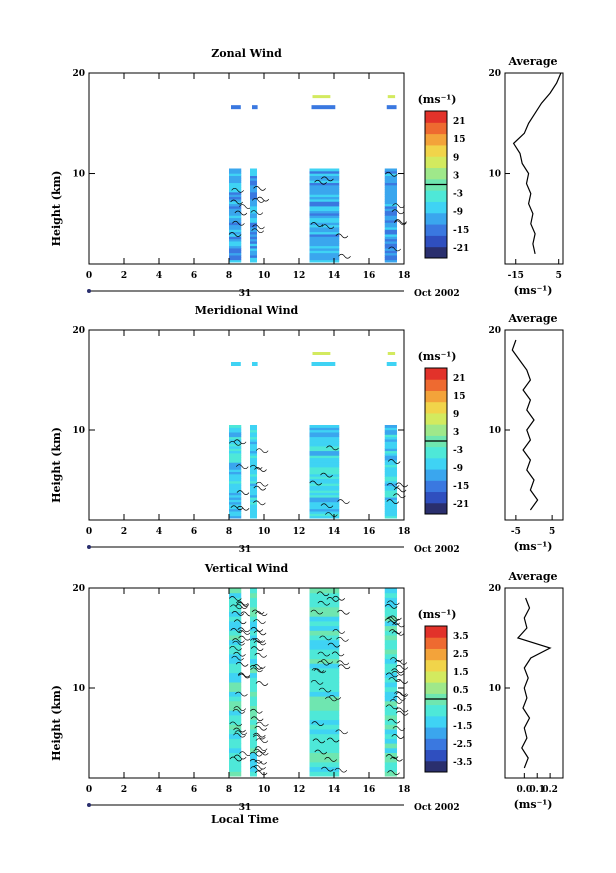 This screenshot has height=873, width=616. What do you see at coordinates (369, 790) in the screenshot?
I see `x-tick-label: 16` at bounding box center [369, 790].